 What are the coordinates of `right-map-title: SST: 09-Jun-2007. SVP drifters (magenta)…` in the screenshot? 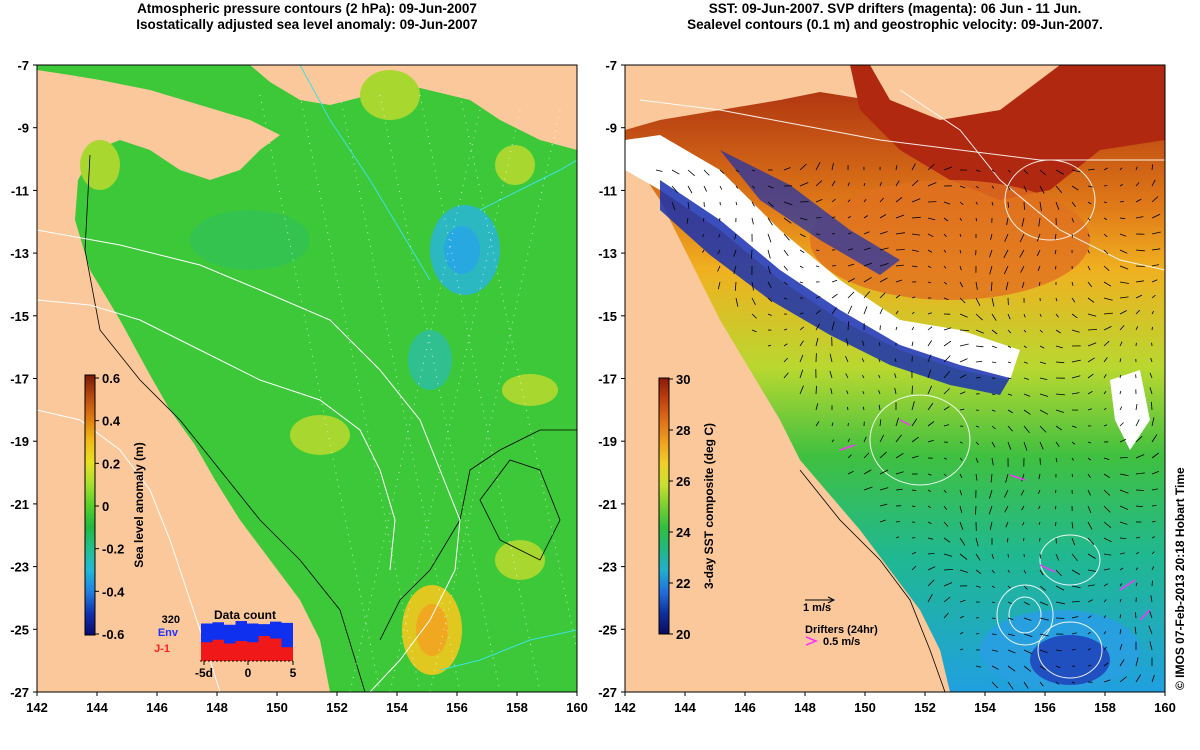 It's located at (895, 17).